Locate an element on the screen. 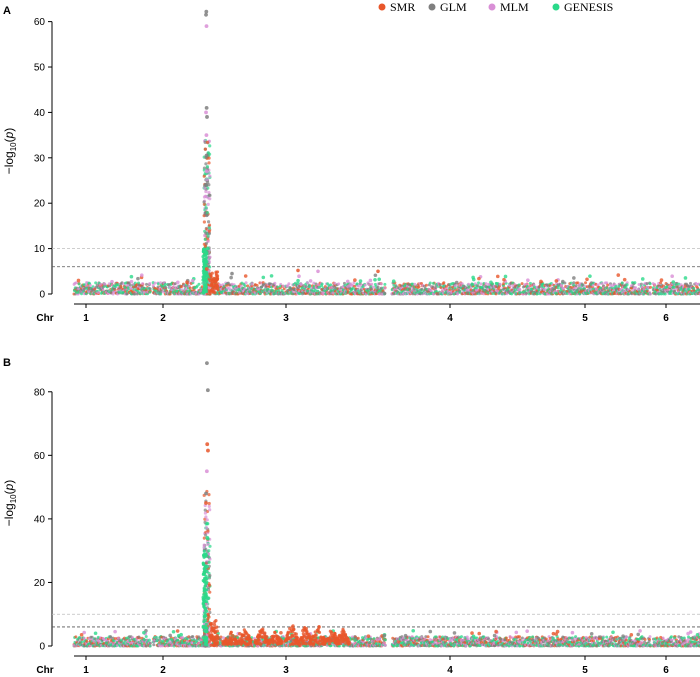  x-axis-label: Chr is located at coordinates (44, 318).